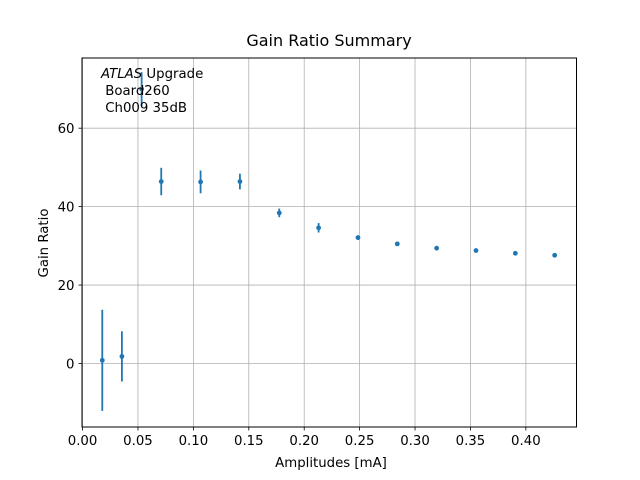 This screenshot has height=480, width=640. Describe the element at coordinates (66, 207) in the screenshot. I see `y-tick-label: 40` at that location.